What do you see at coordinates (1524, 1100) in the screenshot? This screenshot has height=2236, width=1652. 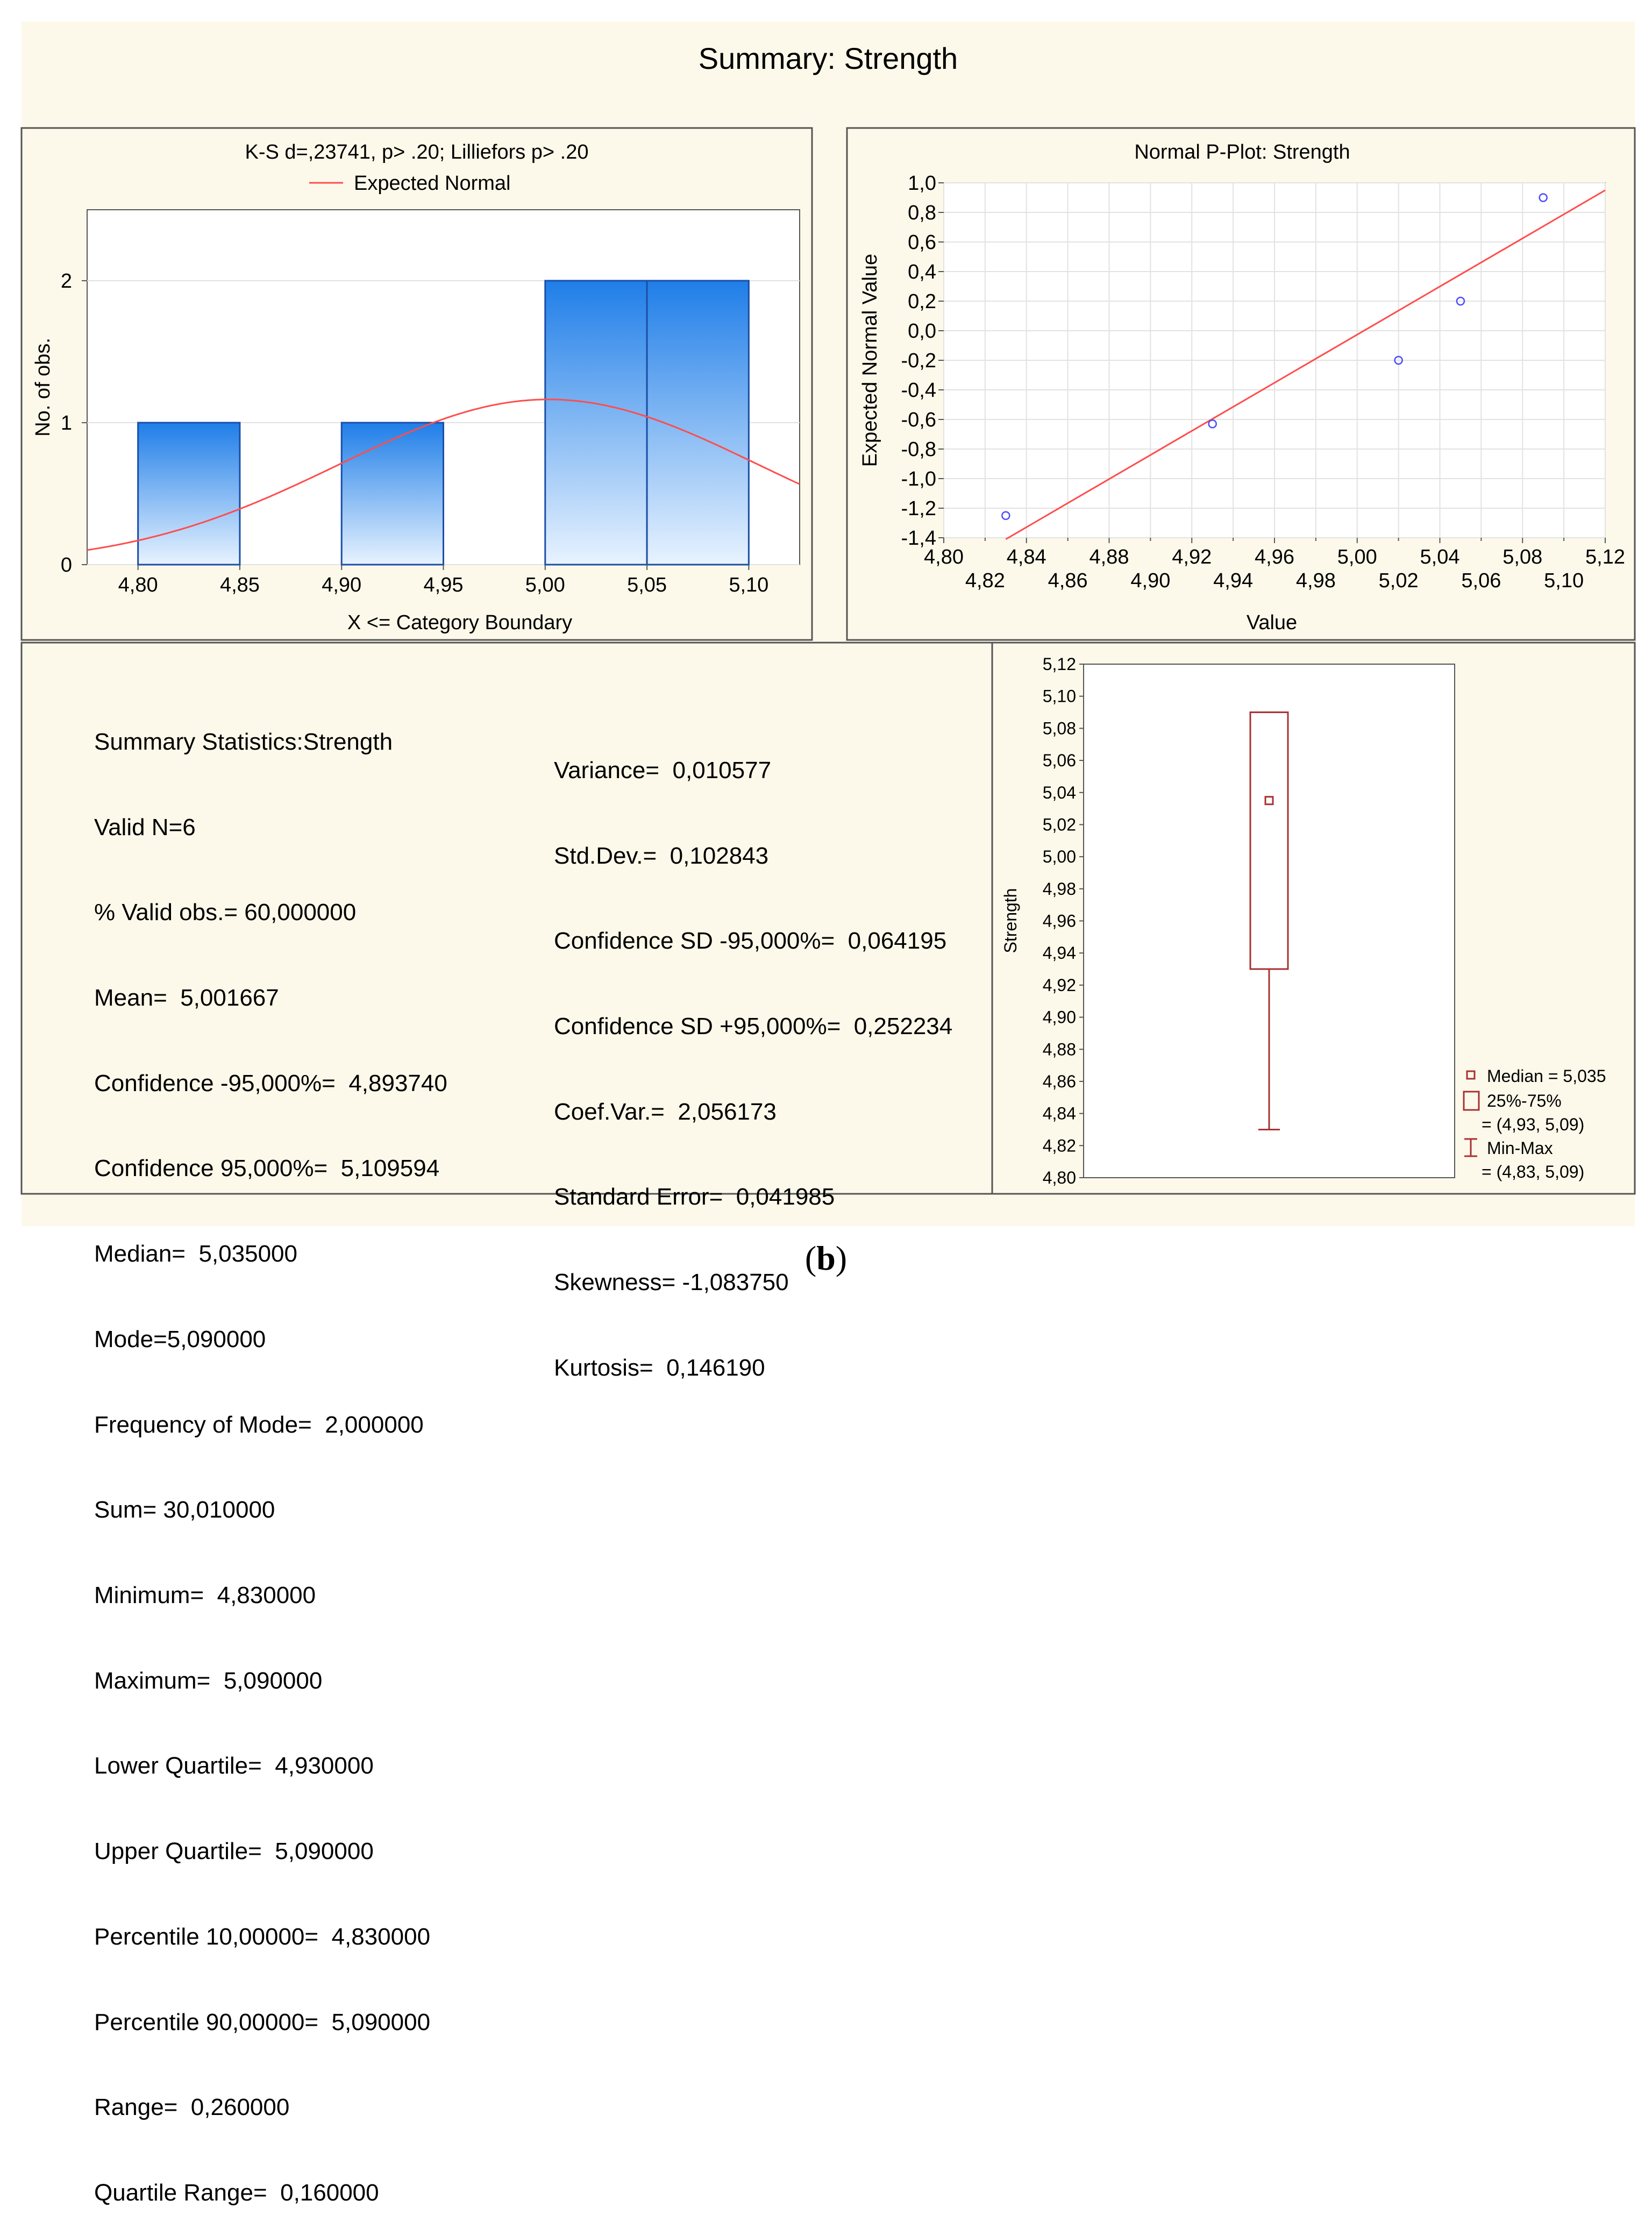 I see `quartile-legend-label: 25%-75%` at bounding box center [1524, 1100].